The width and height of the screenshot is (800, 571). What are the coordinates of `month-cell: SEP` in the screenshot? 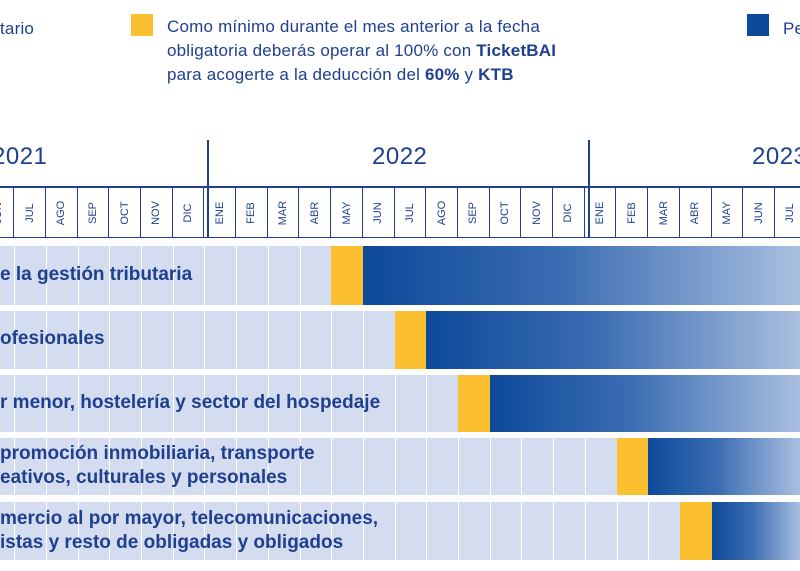 It's located at (474, 213).